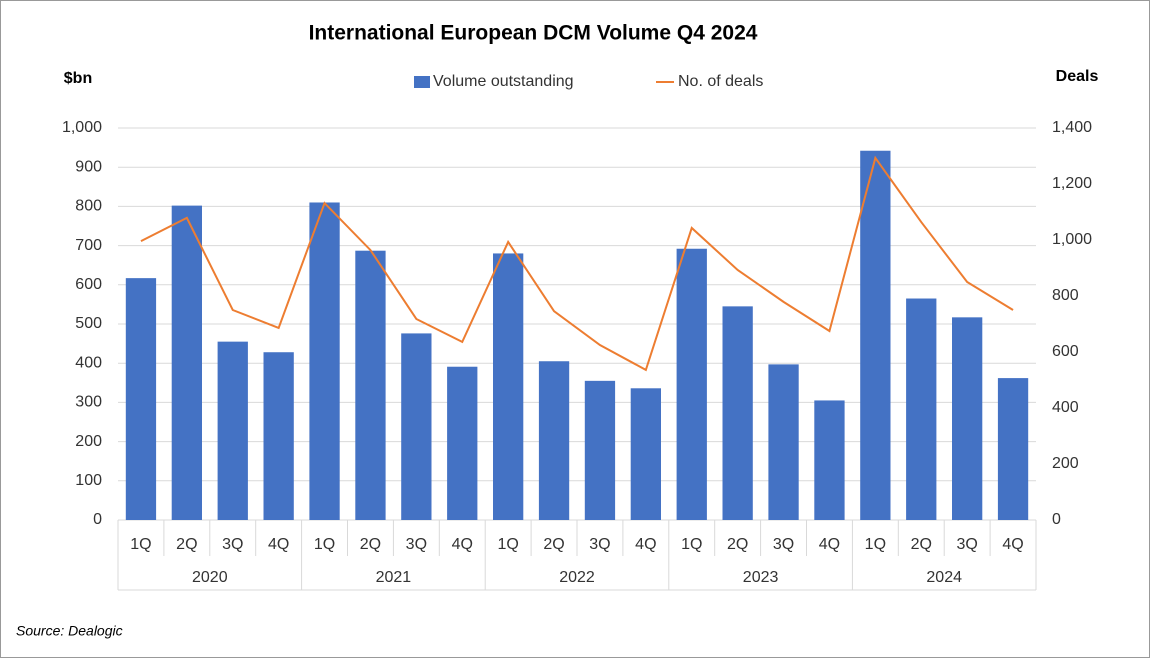  I want to click on y-tick-label: 400, so click(88, 362).